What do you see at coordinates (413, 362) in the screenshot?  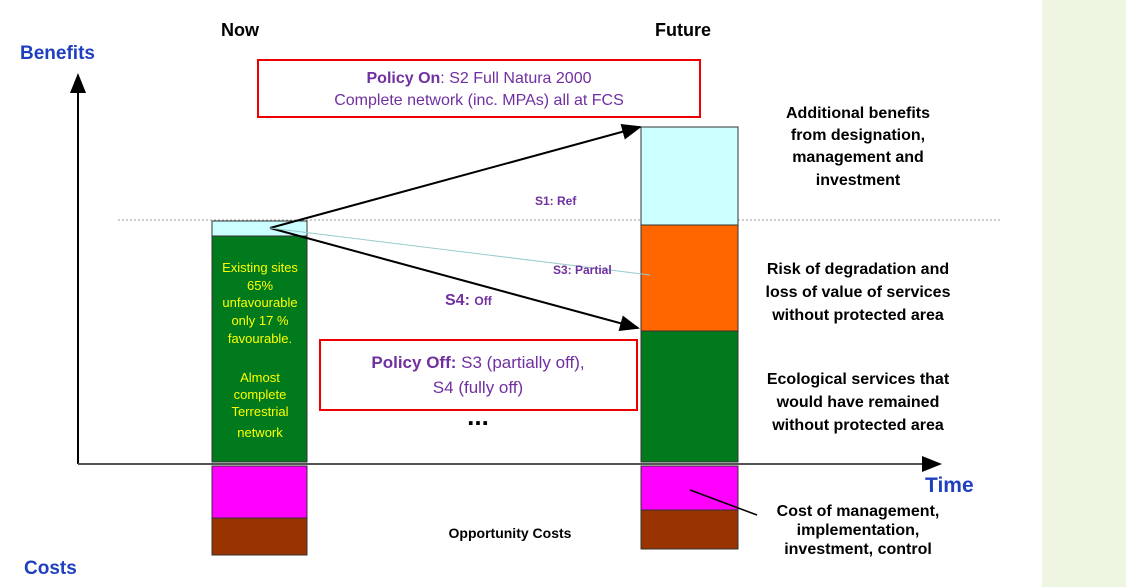 I see `policy-off-label: Policy Off:` at bounding box center [413, 362].